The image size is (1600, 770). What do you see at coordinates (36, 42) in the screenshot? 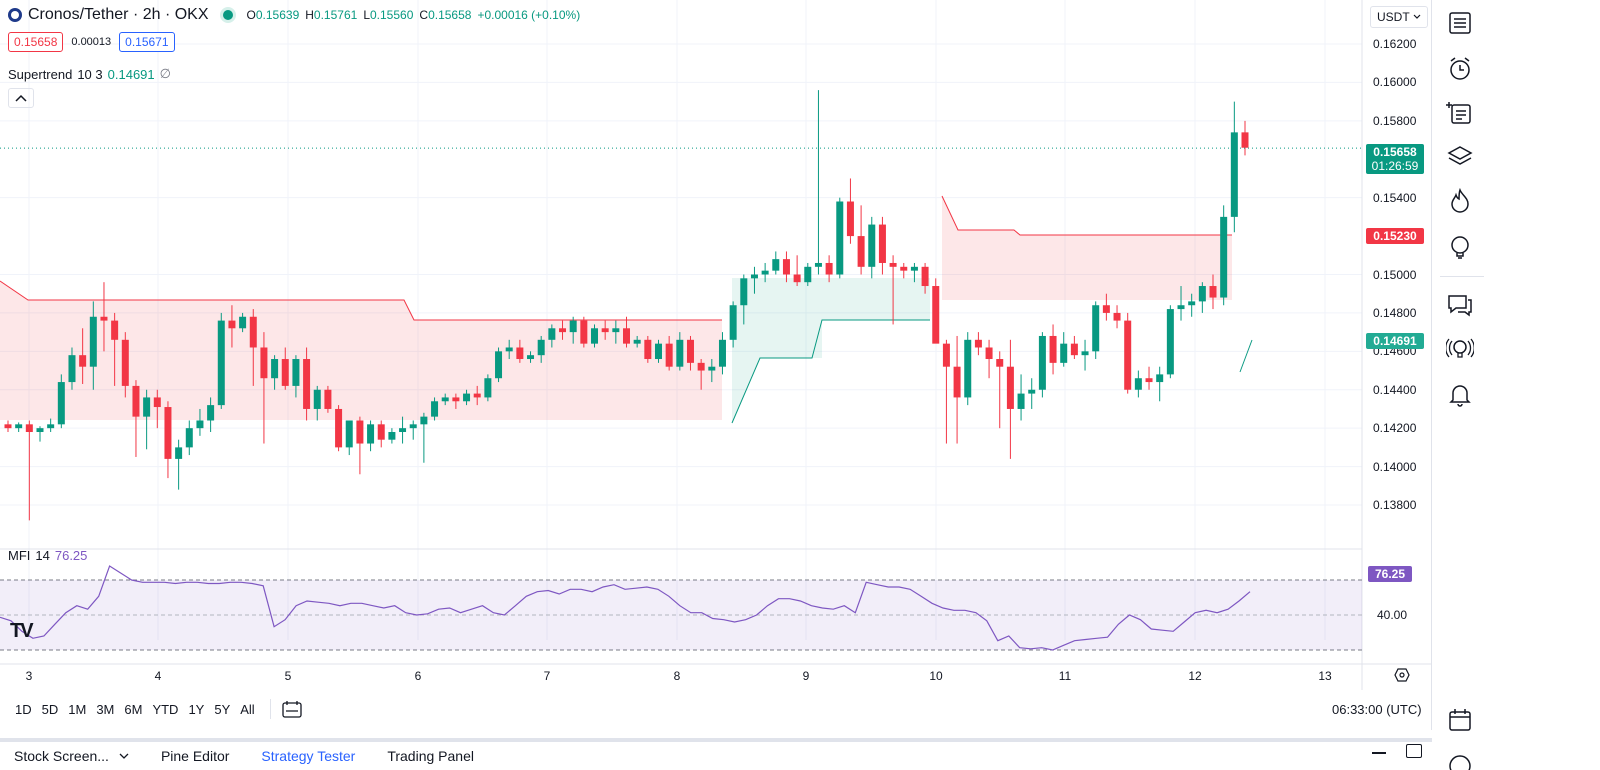
I see `sell-button: 0.15658` at bounding box center [36, 42].